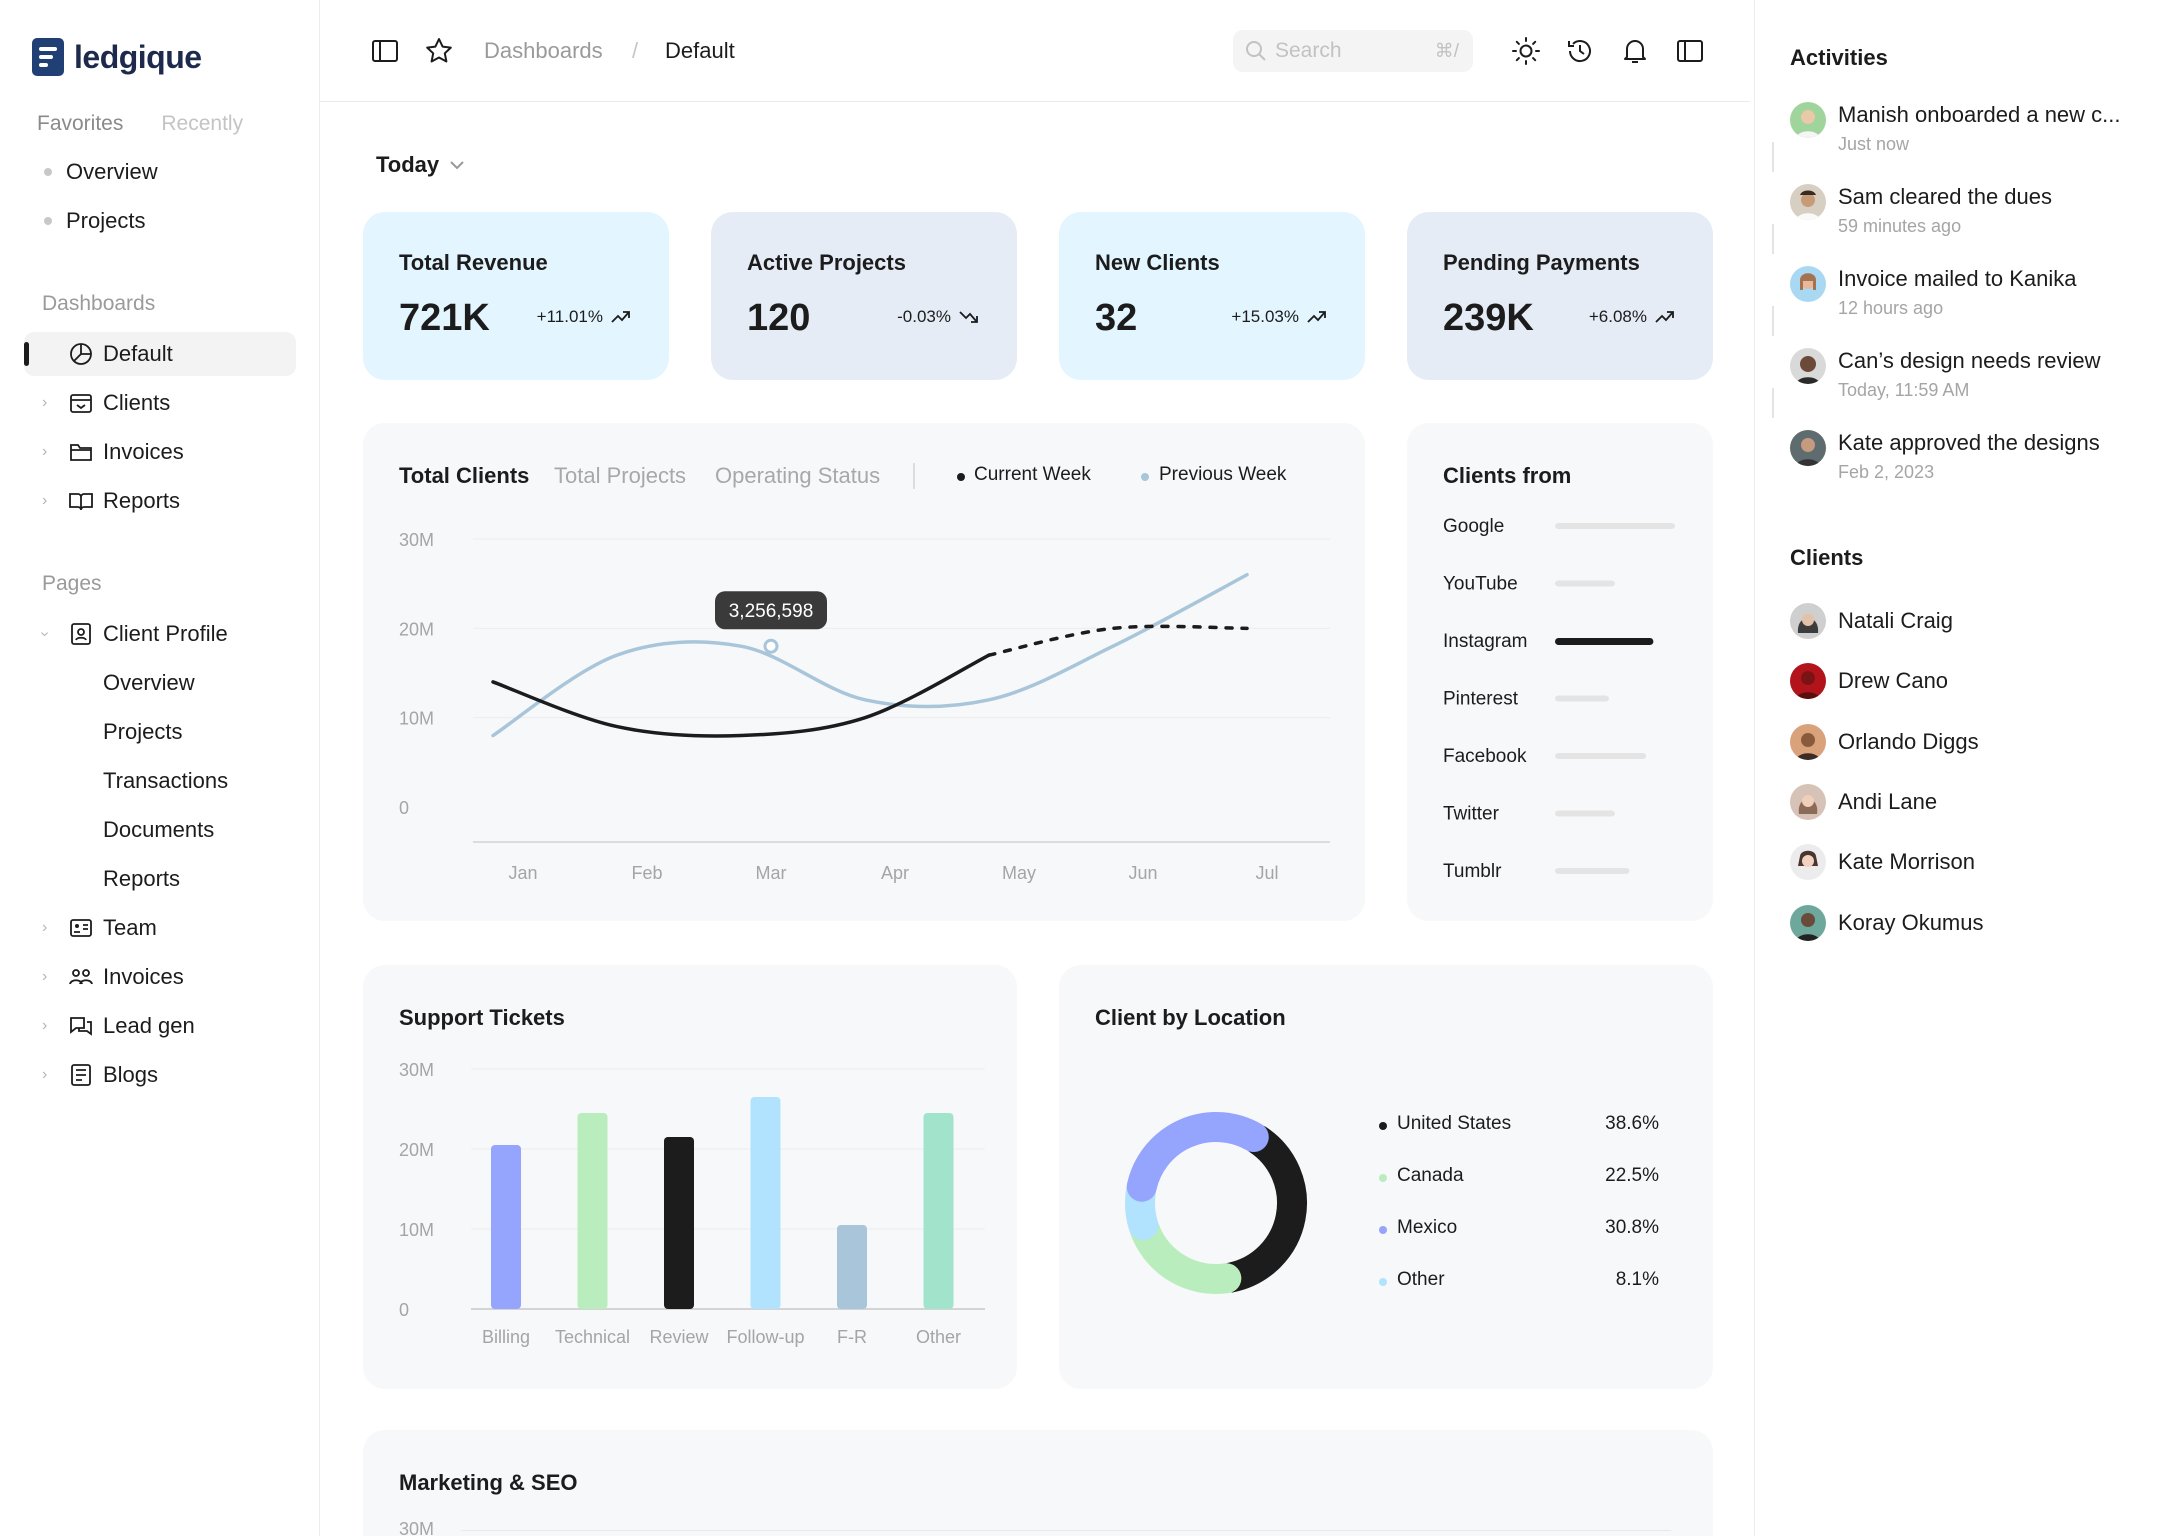 Image resolution: width=2160 pixels, height=1536 pixels. Describe the element at coordinates (1427, 1227) in the screenshot. I see `location-name: Mexico` at that location.